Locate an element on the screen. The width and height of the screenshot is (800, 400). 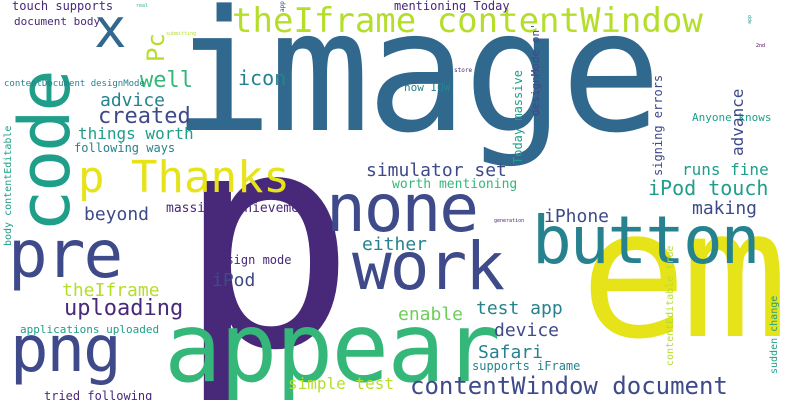
word-icon: icon is located at coordinates (262, 78).